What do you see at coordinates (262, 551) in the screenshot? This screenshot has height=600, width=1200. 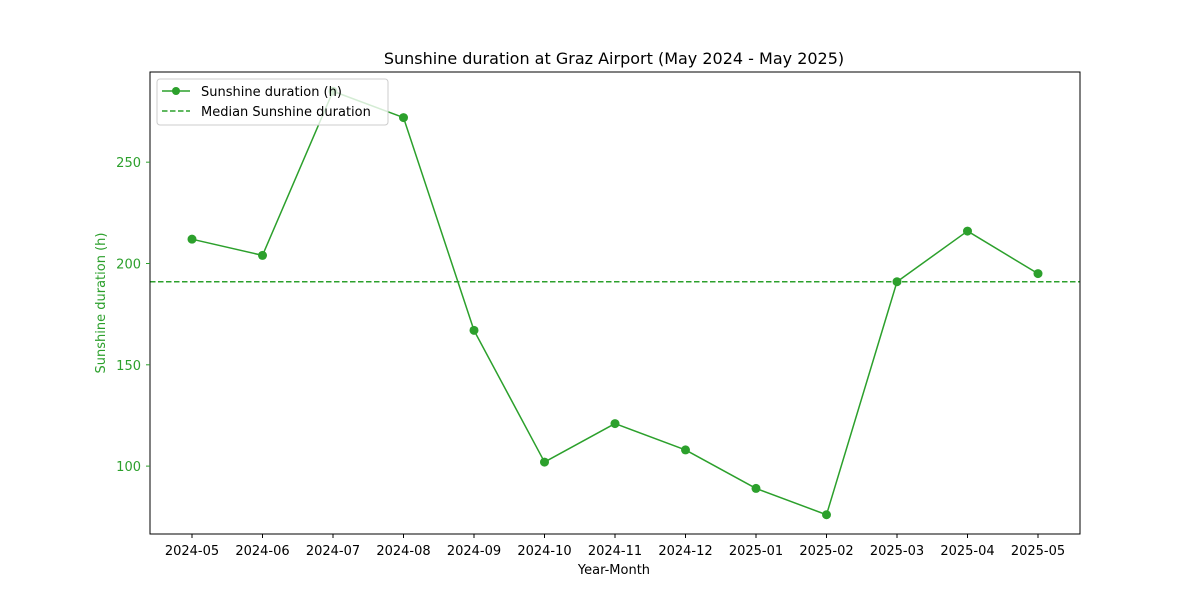 I see `x-tick-label: 2024-06` at bounding box center [262, 551].